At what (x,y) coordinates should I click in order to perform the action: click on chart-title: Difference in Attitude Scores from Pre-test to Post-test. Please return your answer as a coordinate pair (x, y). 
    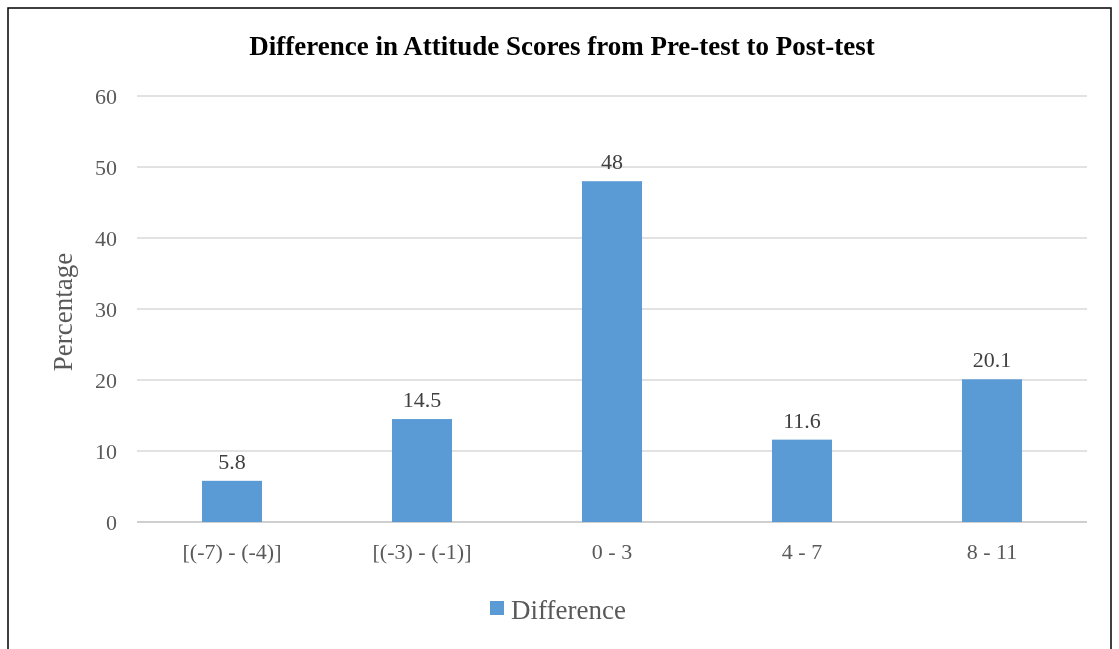
    Looking at the image, I should click on (562, 46).